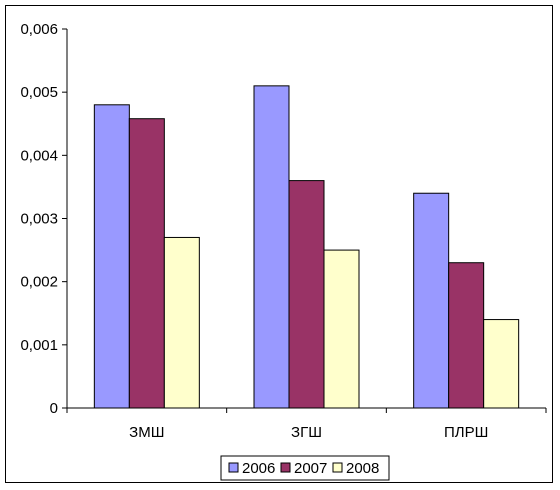  Describe the element at coordinates (39, 92) in the screenshot. I see `y-tick-label: 0,005` at that location.